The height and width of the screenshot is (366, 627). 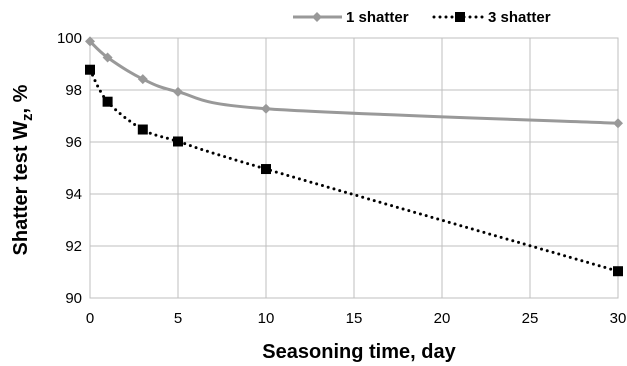 What do you see at coordinates (519, 17) in the screenshot?
I see `legend-label-3-shatter: 3 shatter` at bounding box center [519, 17].